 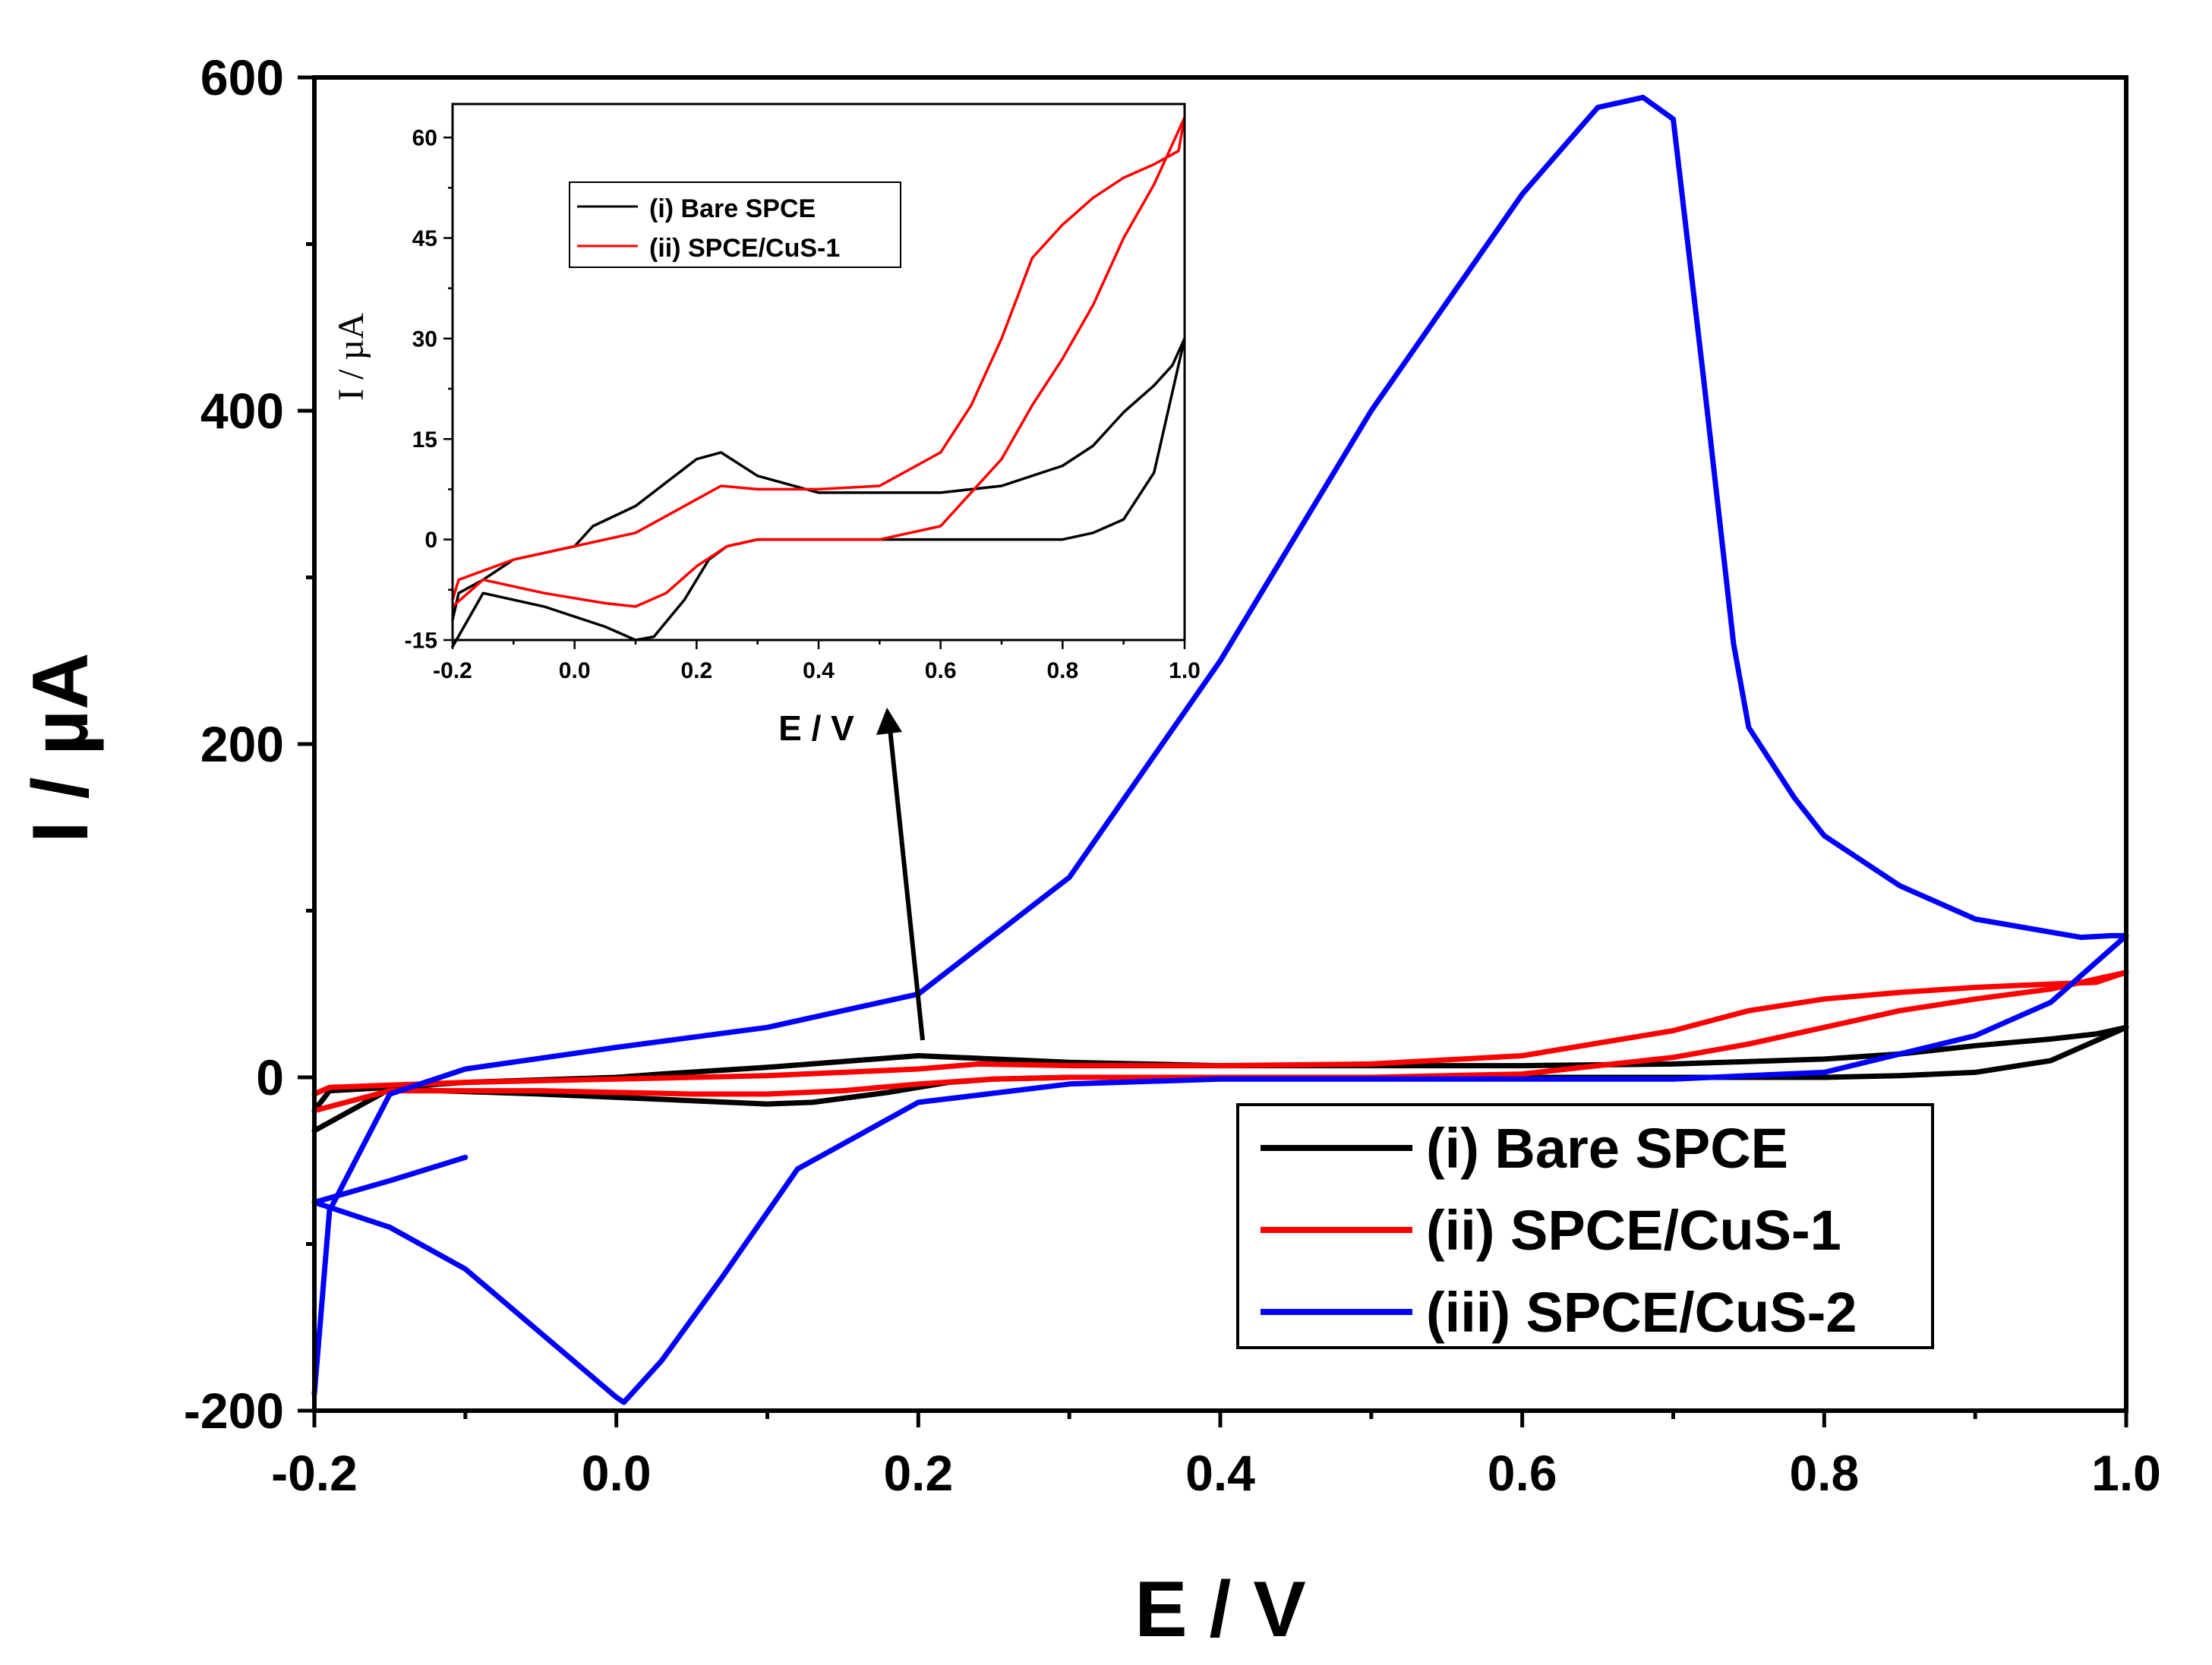 What do you see at coordinates (1607, 1148) in the screenshot?
I see `main-legend-label-bare-spce: (i) Bare SPCE` at bounding box center [1607, 1148].